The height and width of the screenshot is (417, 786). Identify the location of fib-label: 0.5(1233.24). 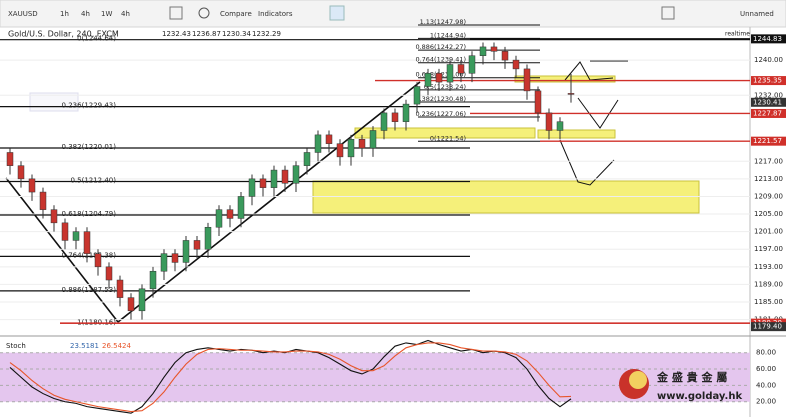
(445, 87).